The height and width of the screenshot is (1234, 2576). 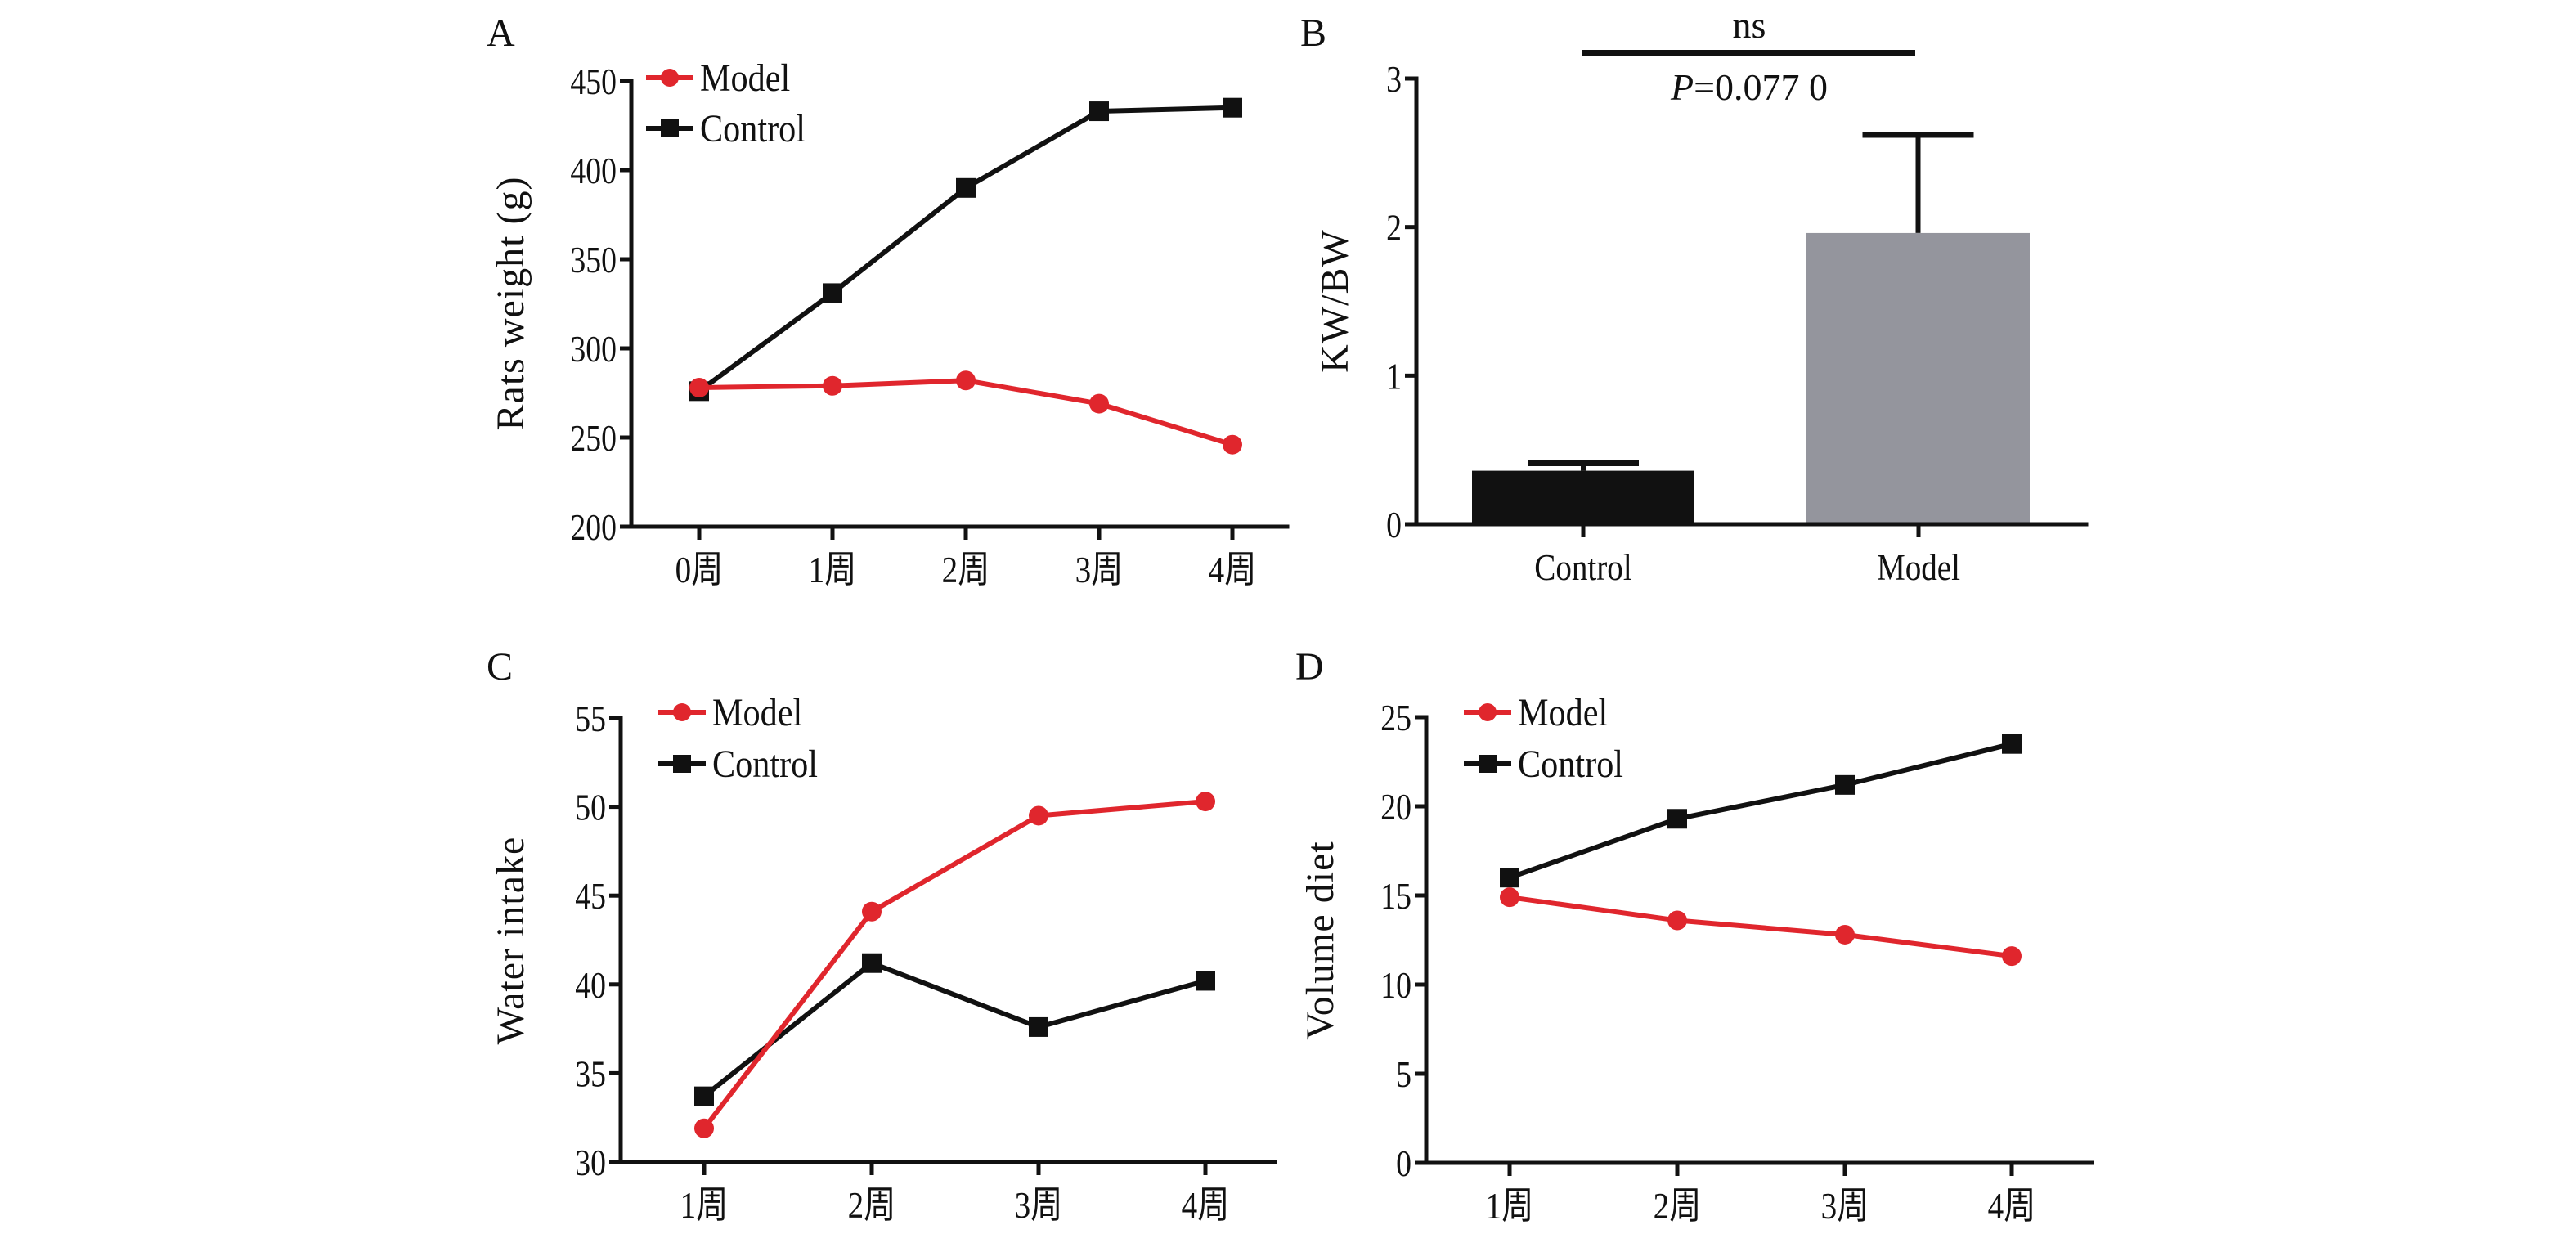 I want to click on y-tick-label: 300, so click(x=593, y=350).